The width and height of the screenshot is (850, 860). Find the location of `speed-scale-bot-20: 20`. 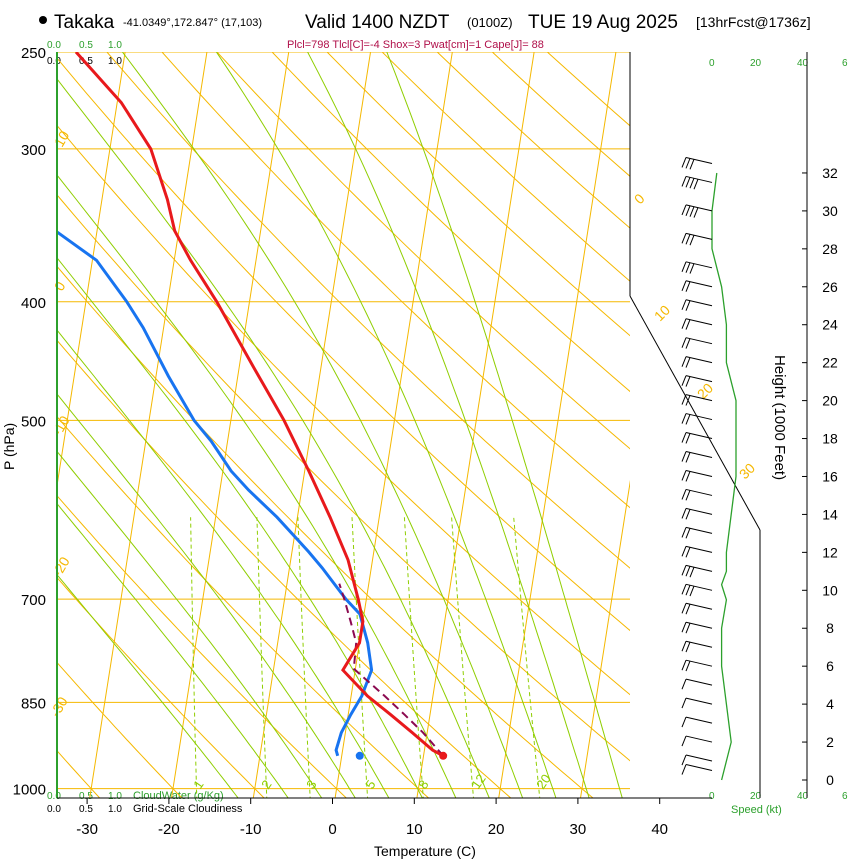

speed-scale-bot-20: 20 is located at coordinates (756, 796).